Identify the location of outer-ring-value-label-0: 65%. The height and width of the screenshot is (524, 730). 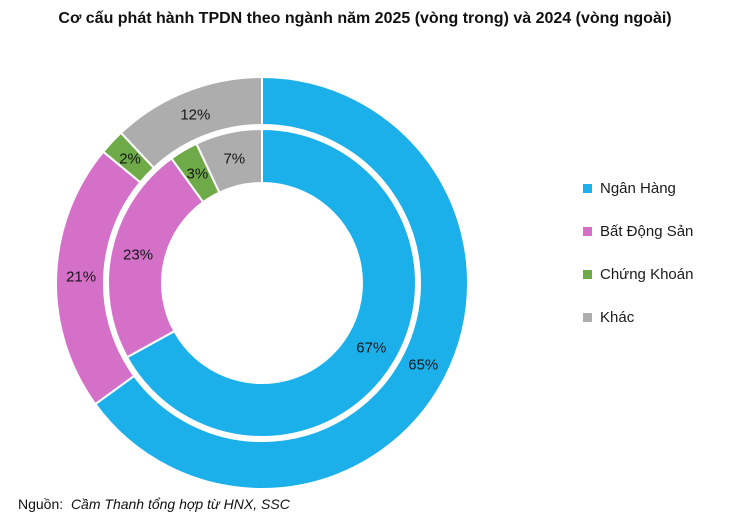
(423, 365).